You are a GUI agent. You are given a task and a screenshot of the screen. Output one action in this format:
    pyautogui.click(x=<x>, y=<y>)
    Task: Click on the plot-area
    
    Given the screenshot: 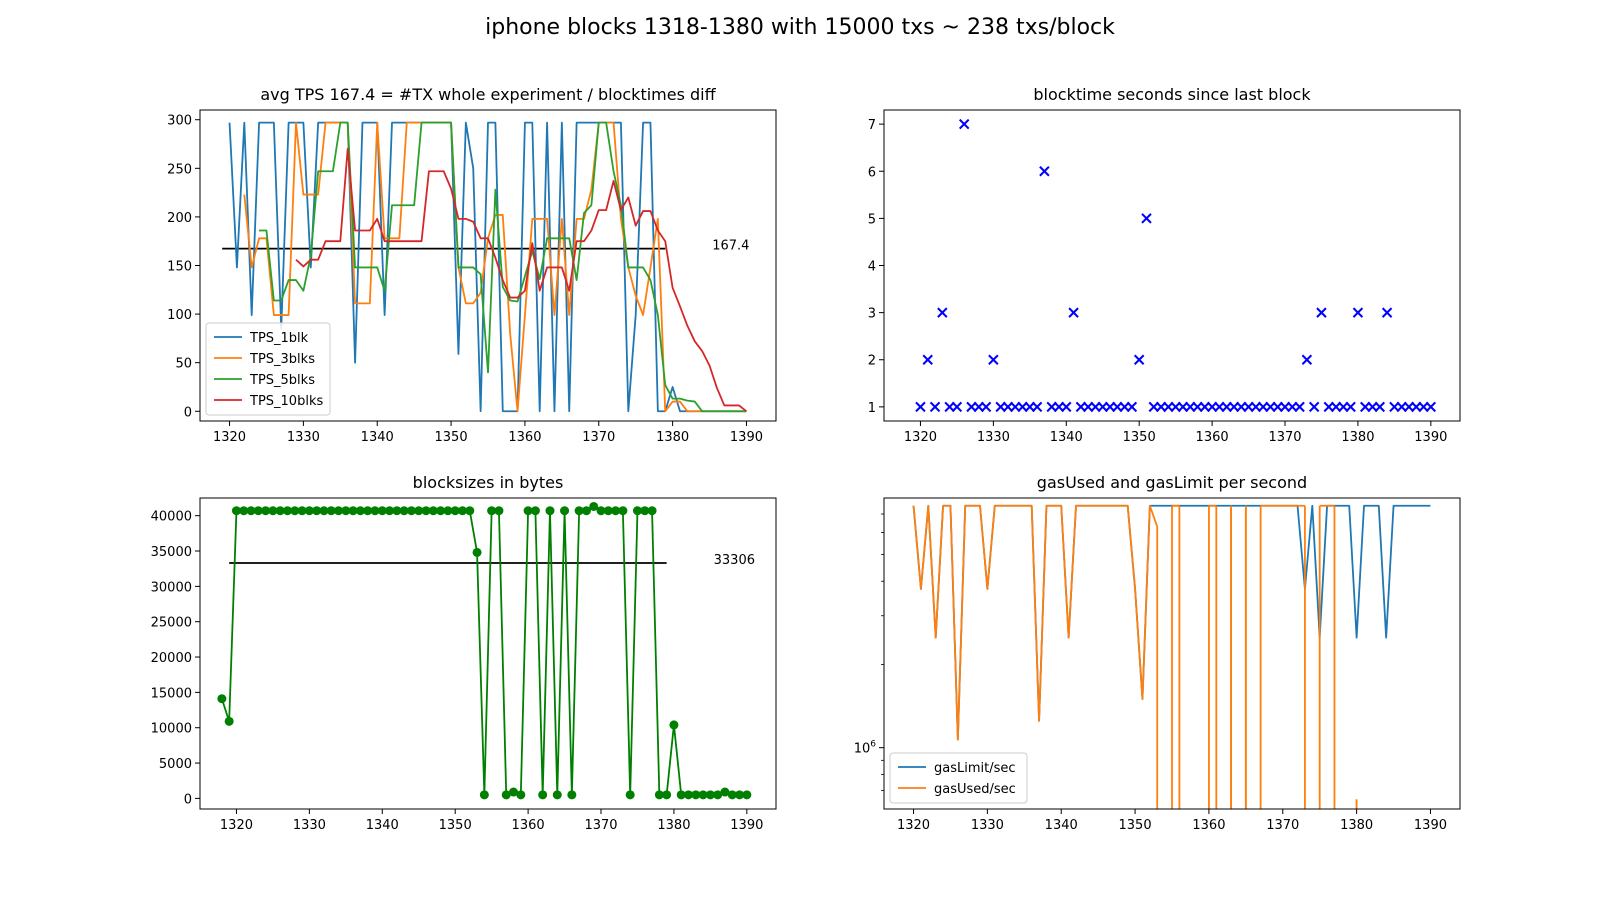 What is the action you would take?
    pyautogui.click(x=1171, y=656)
    